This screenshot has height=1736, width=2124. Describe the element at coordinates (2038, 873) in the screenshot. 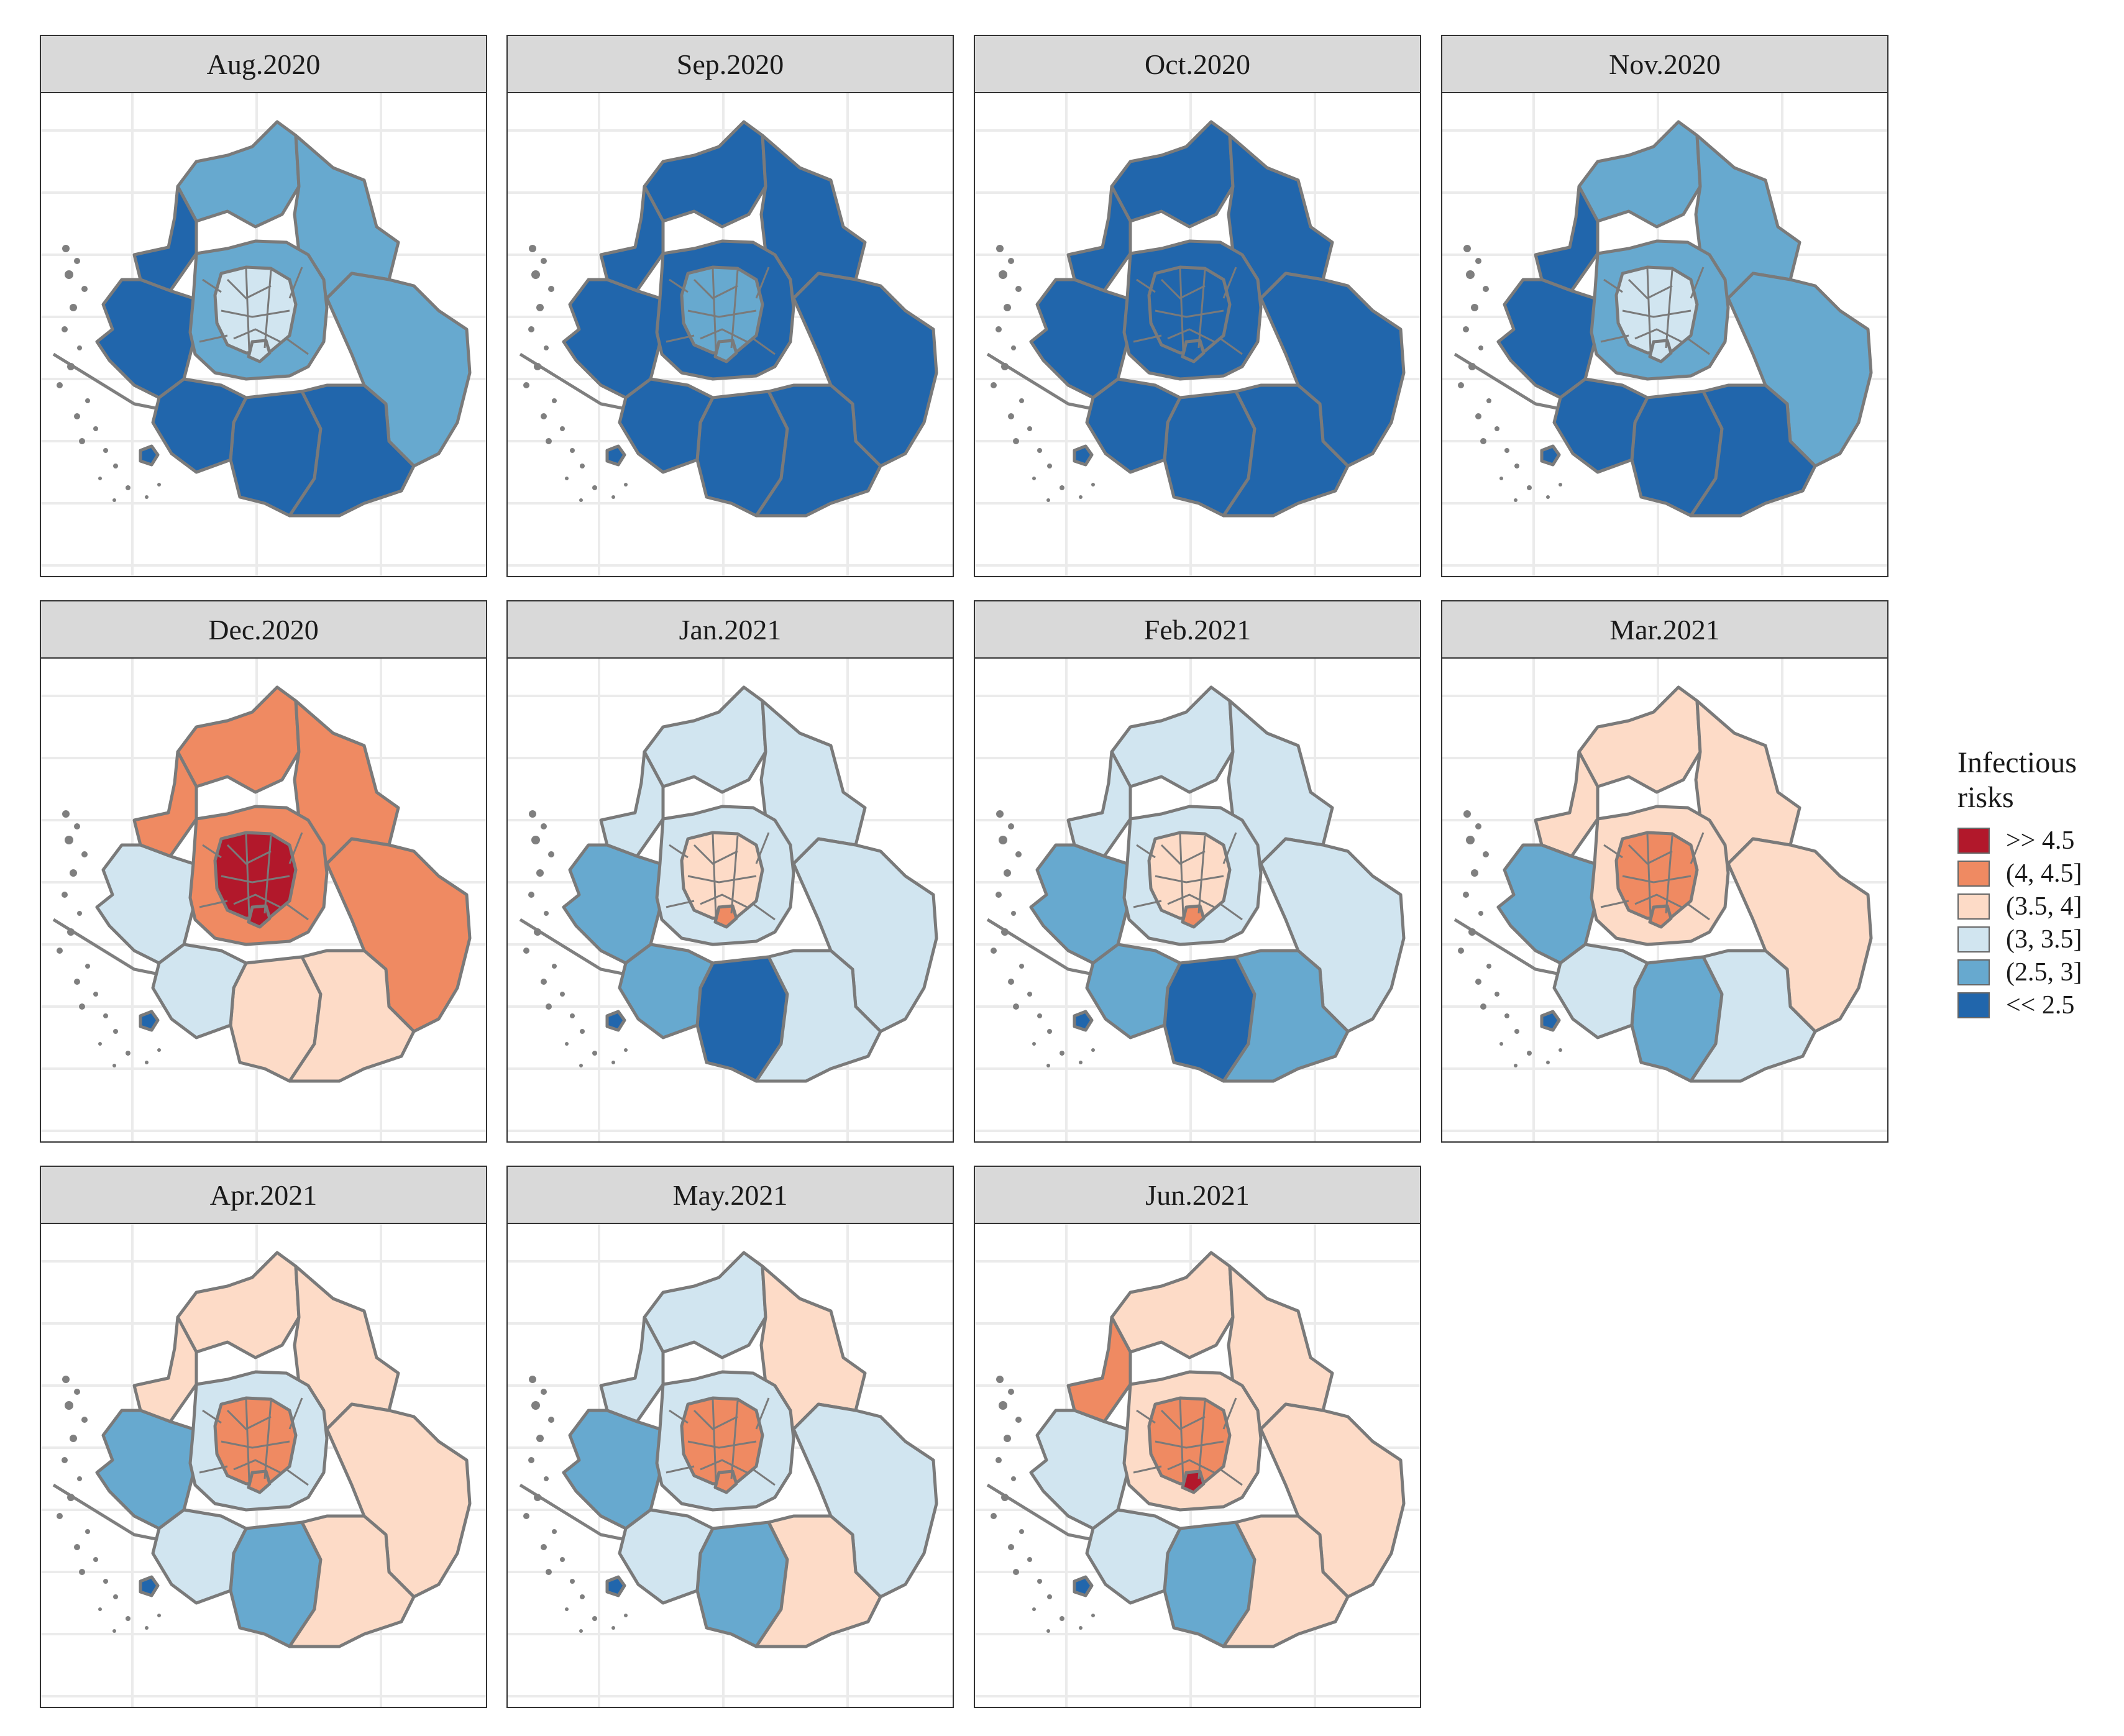

I see `legend-item: (4, 4.5]` at that location.